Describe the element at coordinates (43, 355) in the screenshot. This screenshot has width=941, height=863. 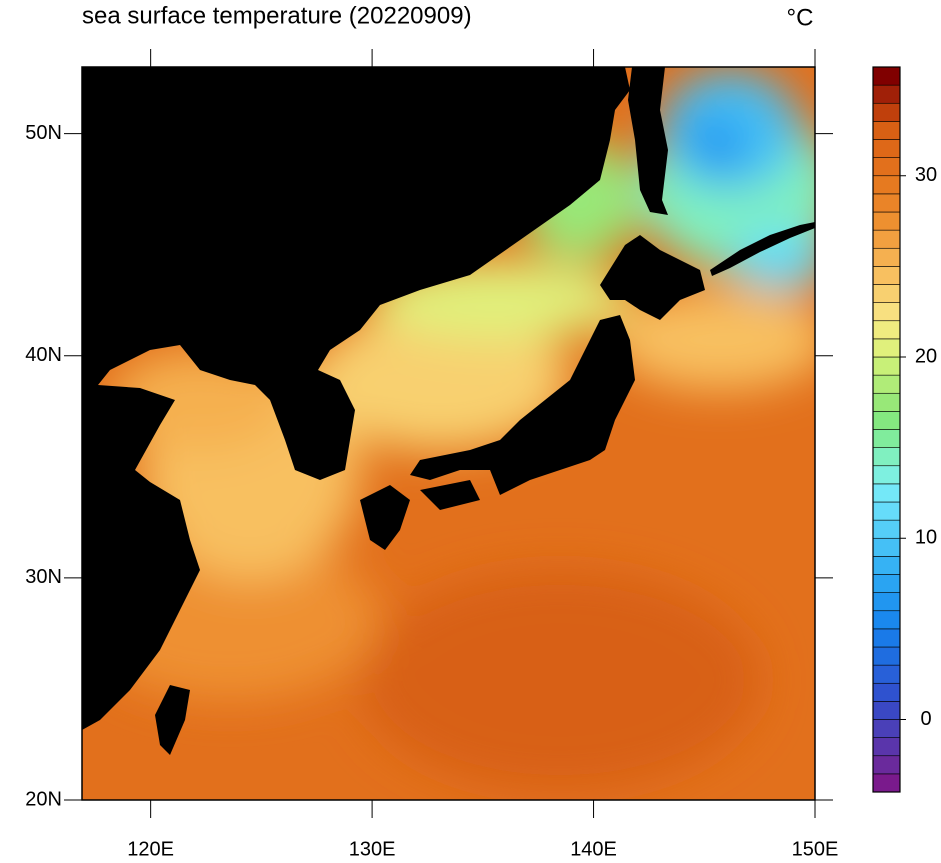
I see `y-tick-label: 40N` at that location.